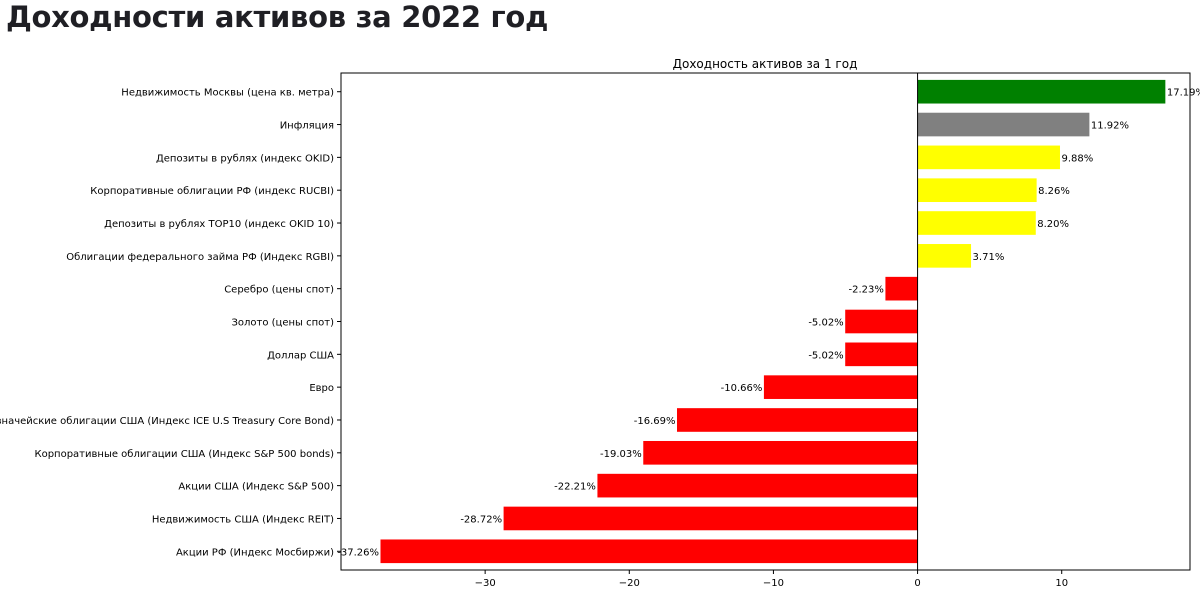  What do you see at coordinates (989, 257) in the screenshot?
I see `bar-value-label: 3.71%` at bounding box center [989, 257].